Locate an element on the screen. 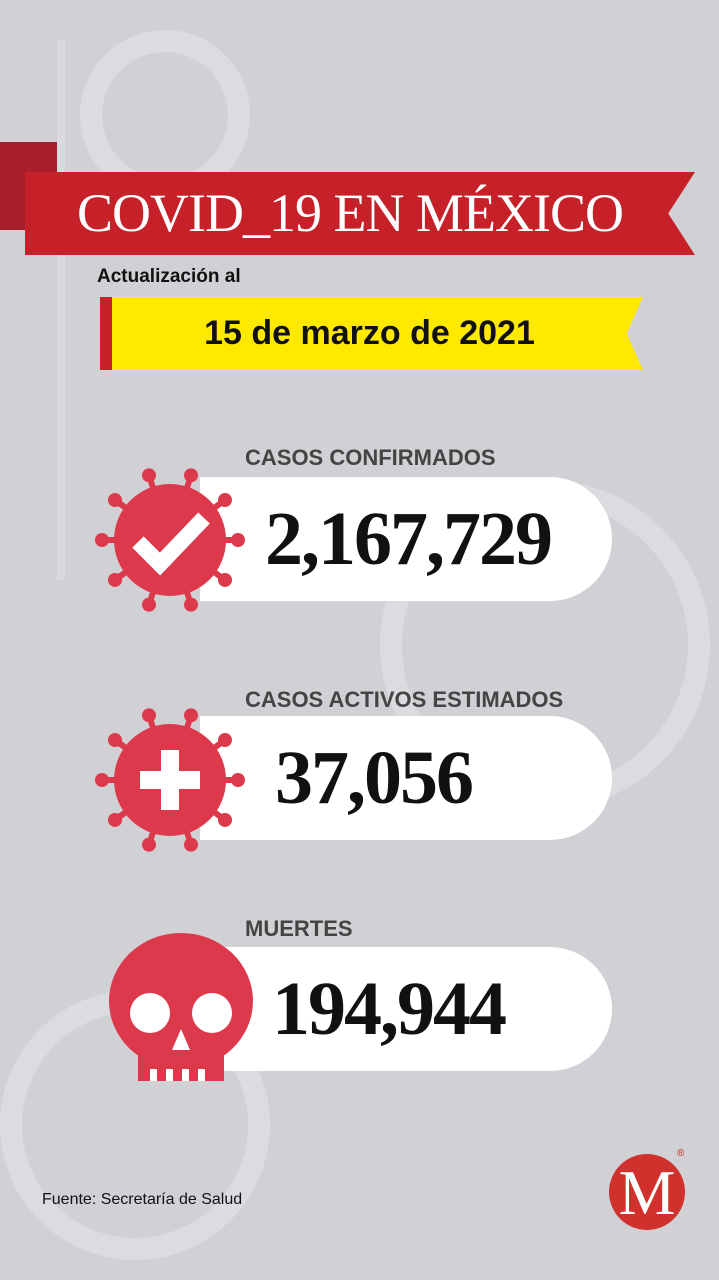 This screenshot has height=1280, width=719. virus-cross-icon is located at coordinates (170, 780).